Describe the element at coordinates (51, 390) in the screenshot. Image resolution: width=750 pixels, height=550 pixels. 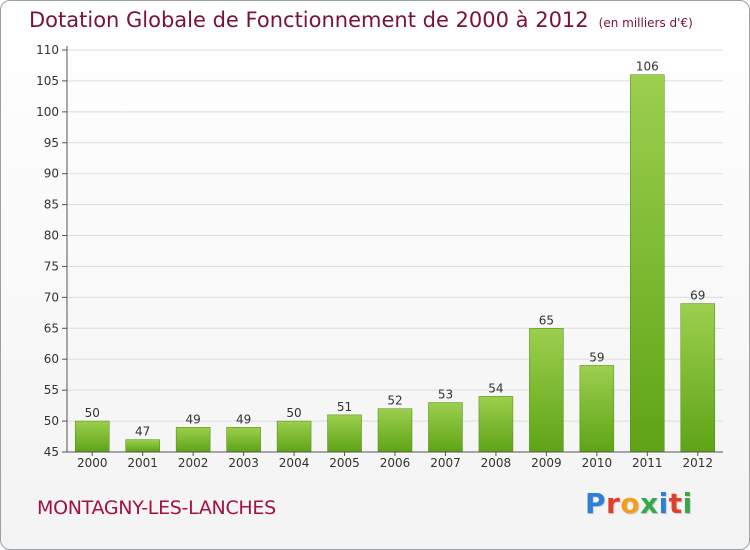
I see `y-tick-label: 55` at that location.